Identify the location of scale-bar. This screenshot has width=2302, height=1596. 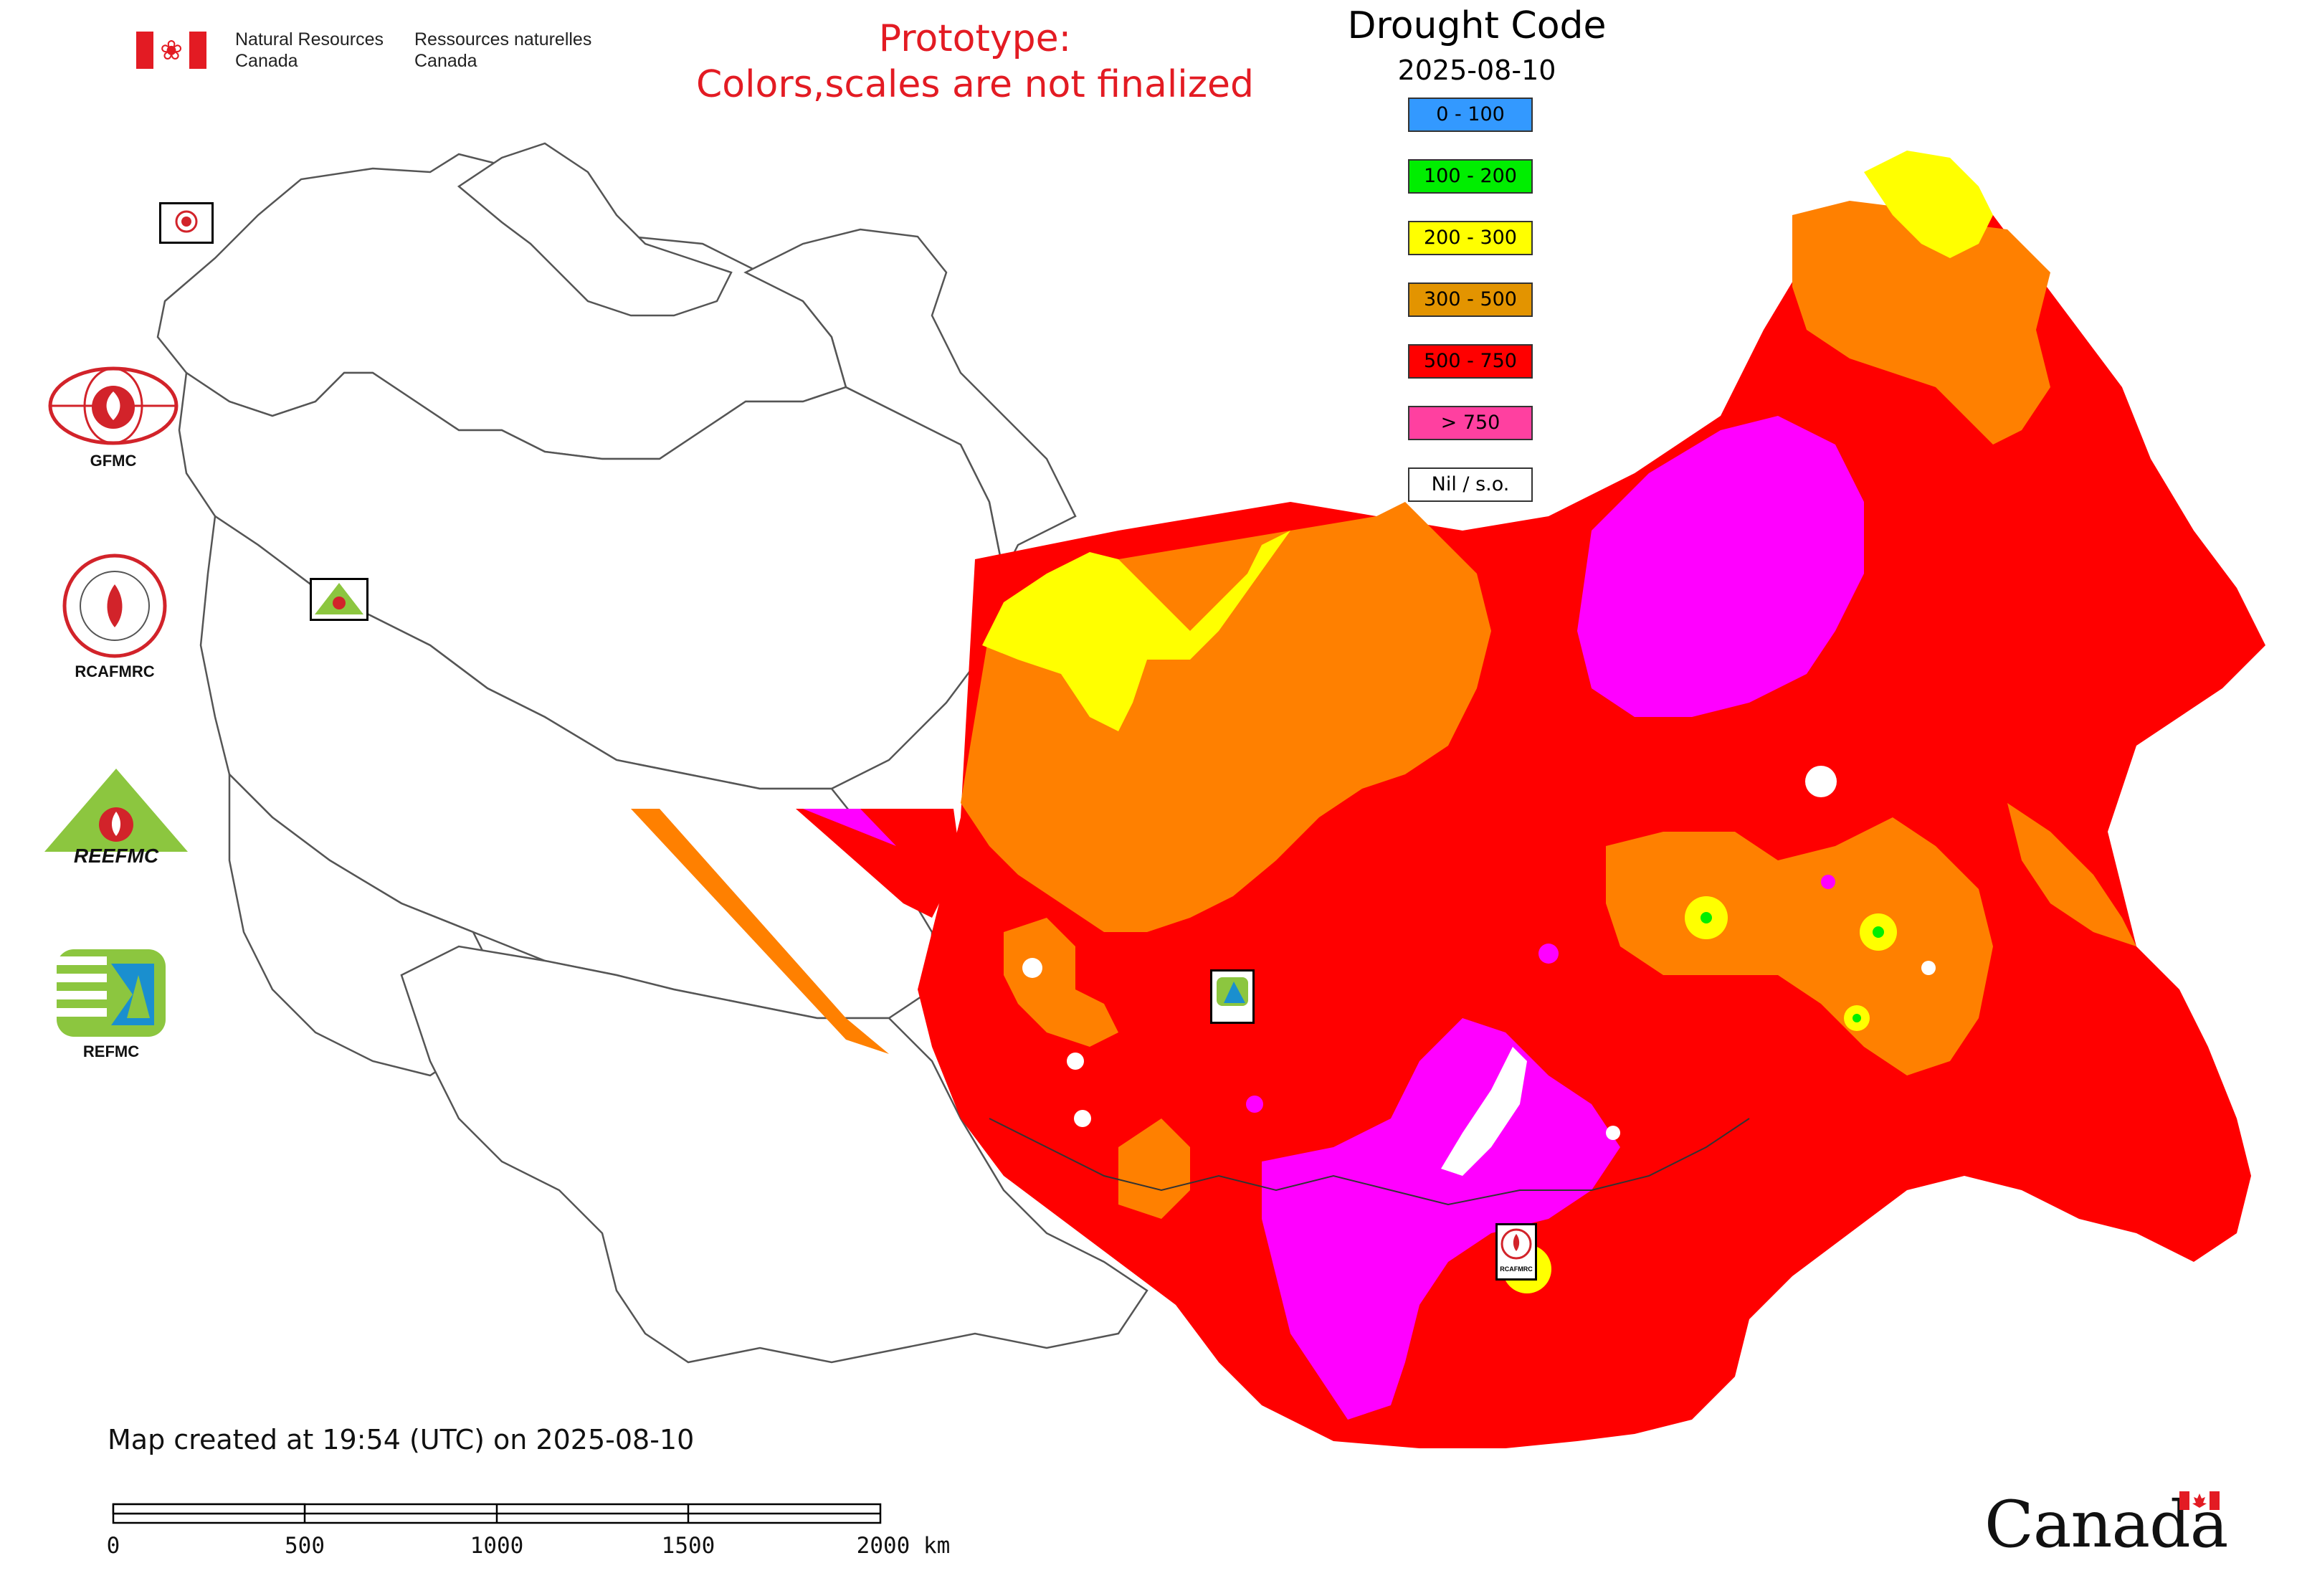
(497, 1513).